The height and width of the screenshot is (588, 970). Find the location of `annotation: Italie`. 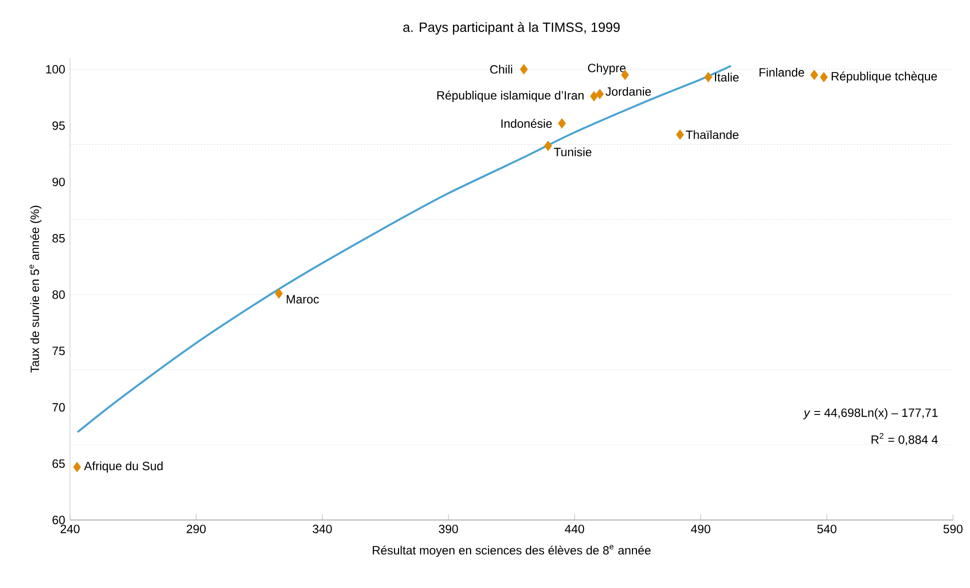

annotation: Italie is located at coordinates (726, 77).